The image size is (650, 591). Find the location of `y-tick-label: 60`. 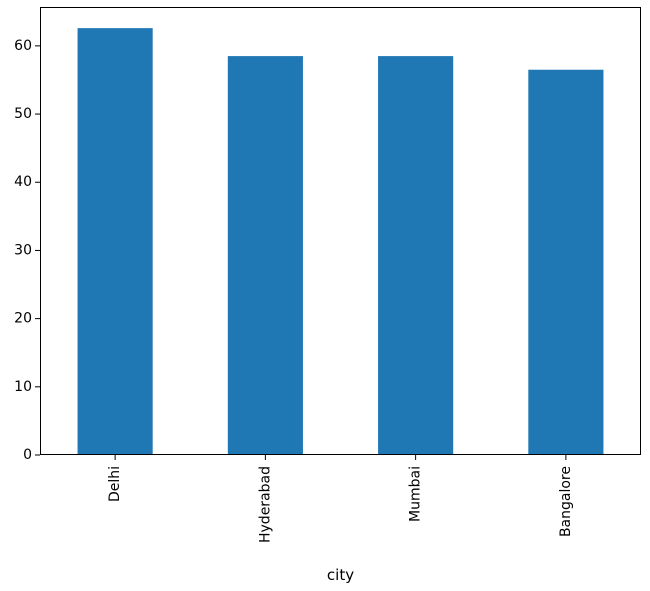

y-tick-label: 60 is located at coordinates (23, 46).